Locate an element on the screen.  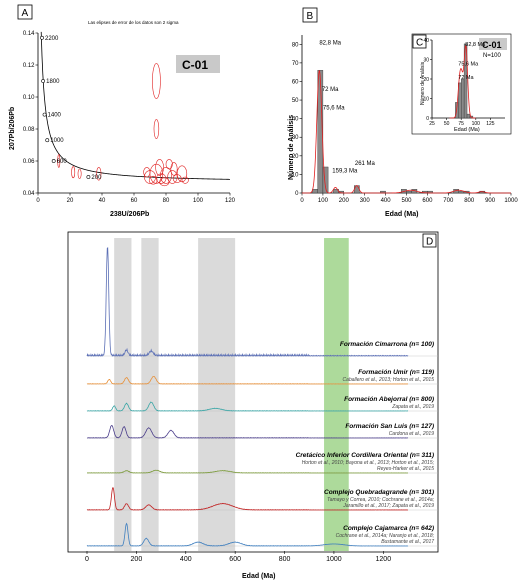
d-x-tick-label: 1200 is located at coordinates (384, 559).